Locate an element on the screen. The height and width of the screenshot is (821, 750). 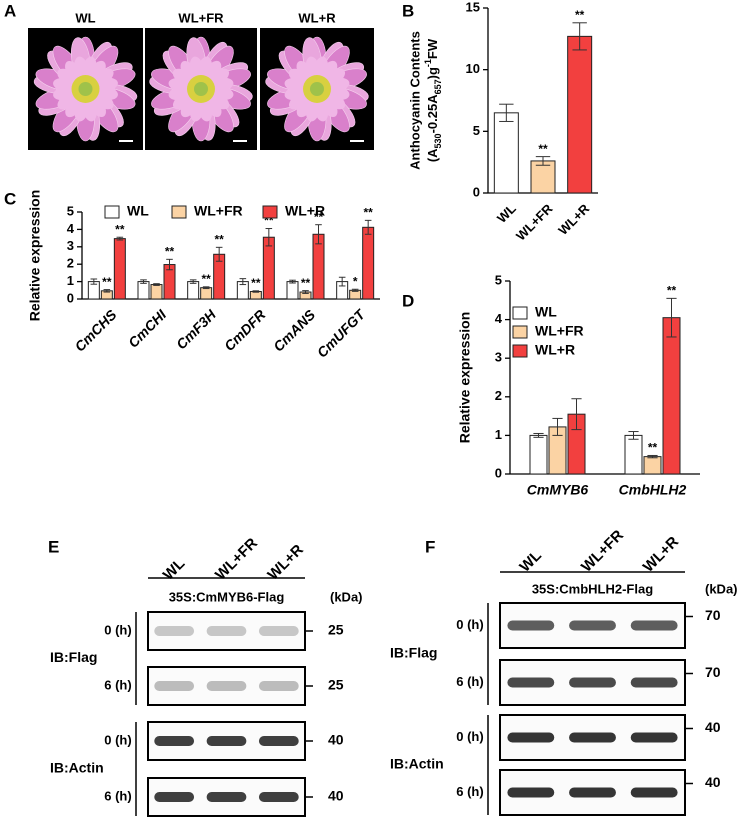
panel-letter: E is located at coordinates (53, 546).